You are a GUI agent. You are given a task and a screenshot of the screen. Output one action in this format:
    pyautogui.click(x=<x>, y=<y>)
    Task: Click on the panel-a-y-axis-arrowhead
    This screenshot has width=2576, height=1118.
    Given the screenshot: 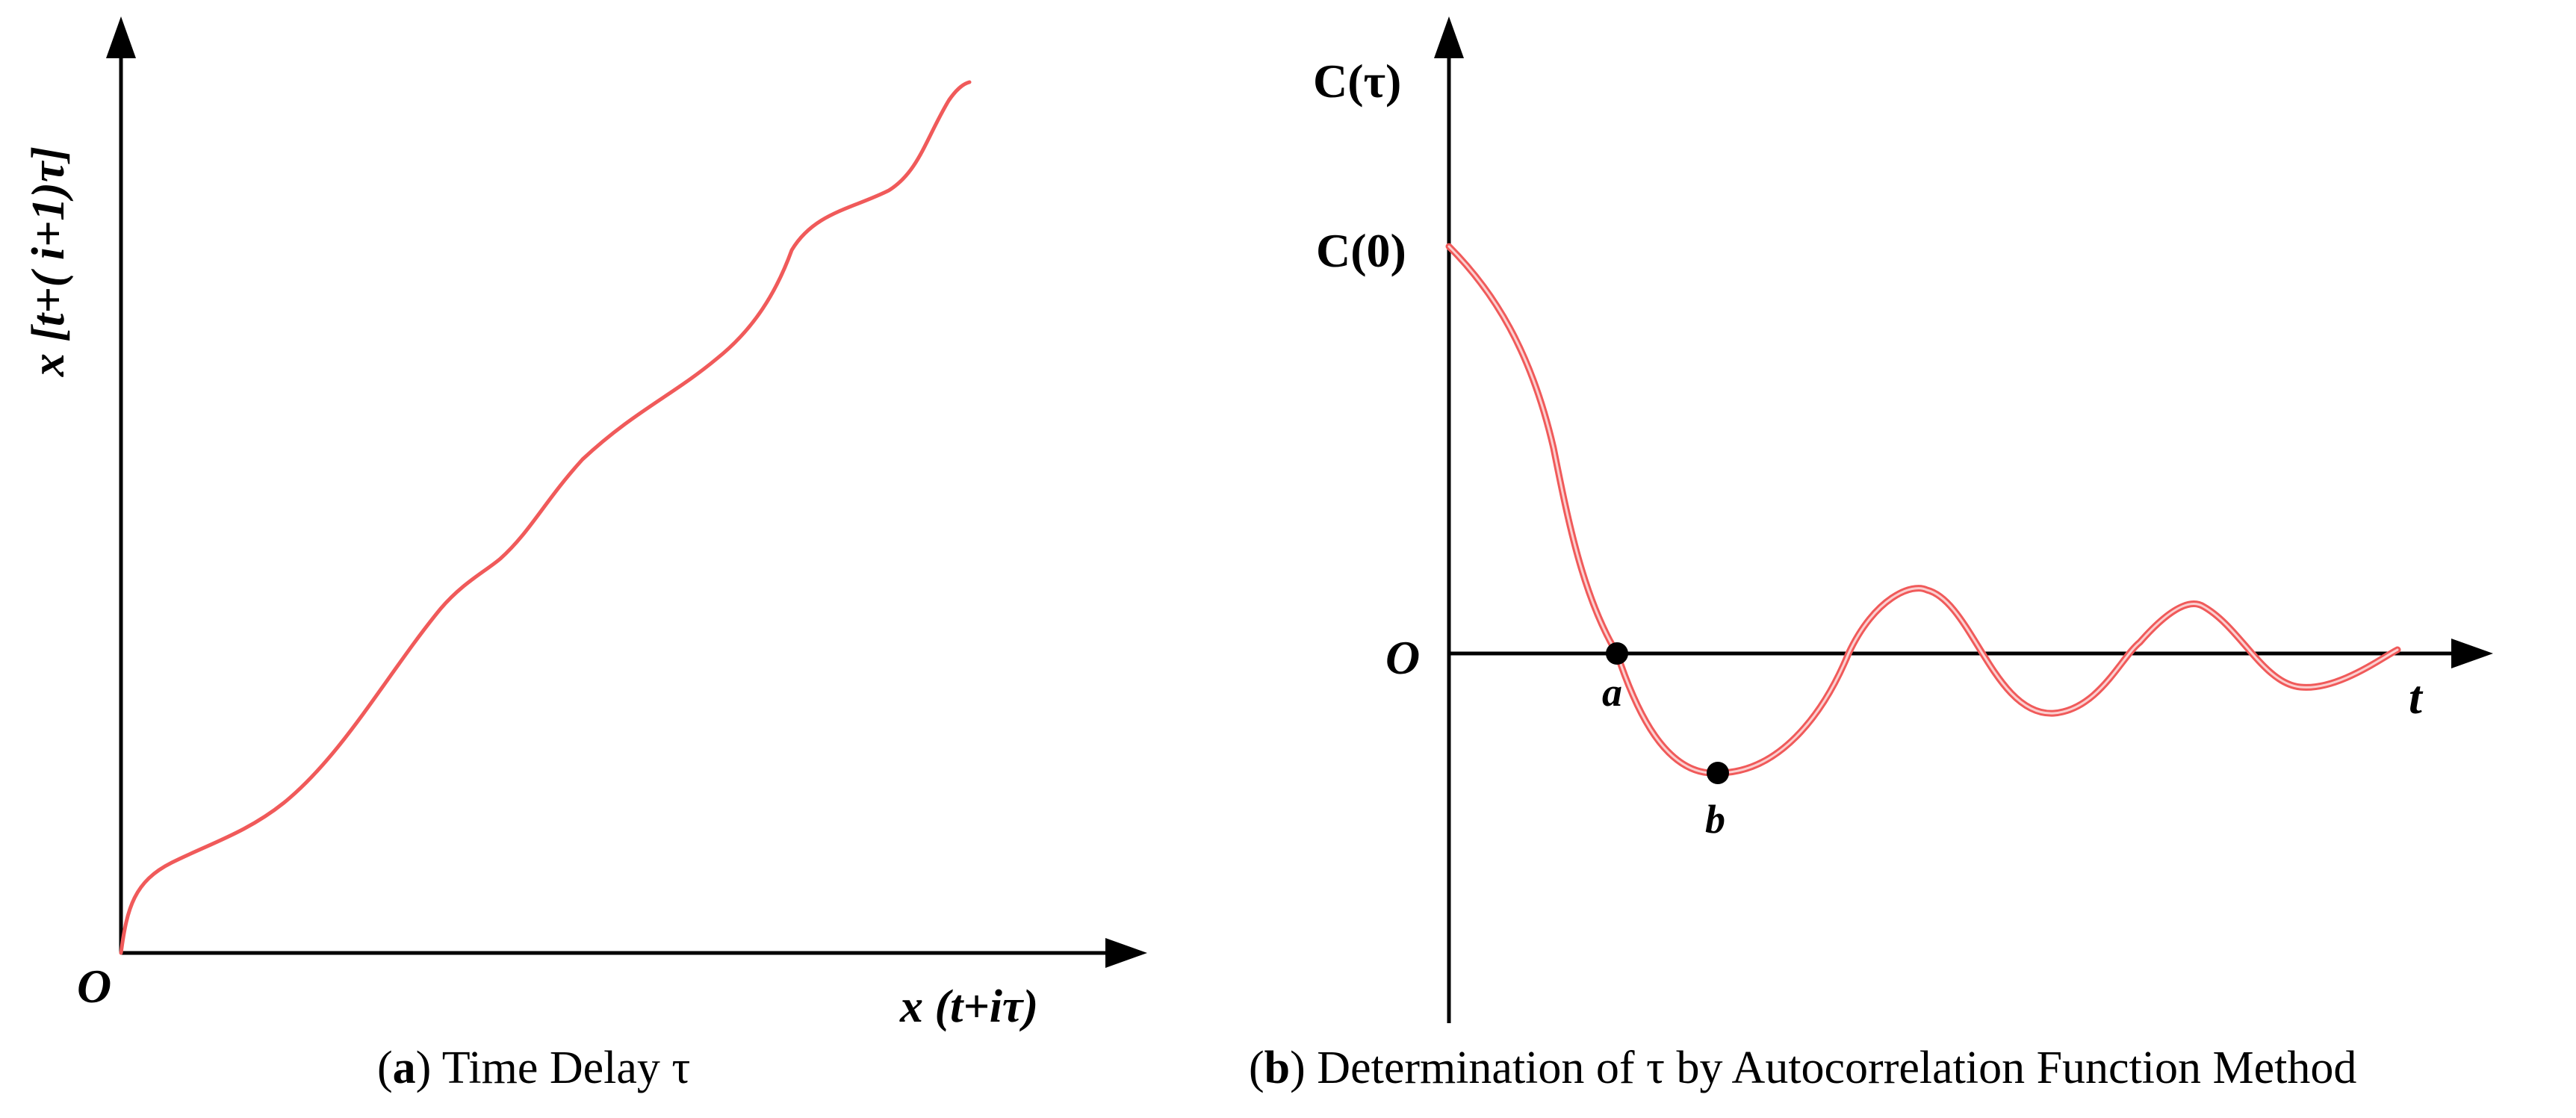 What is the action you would take?
    pyautogui.click(x=121, y=37)
    